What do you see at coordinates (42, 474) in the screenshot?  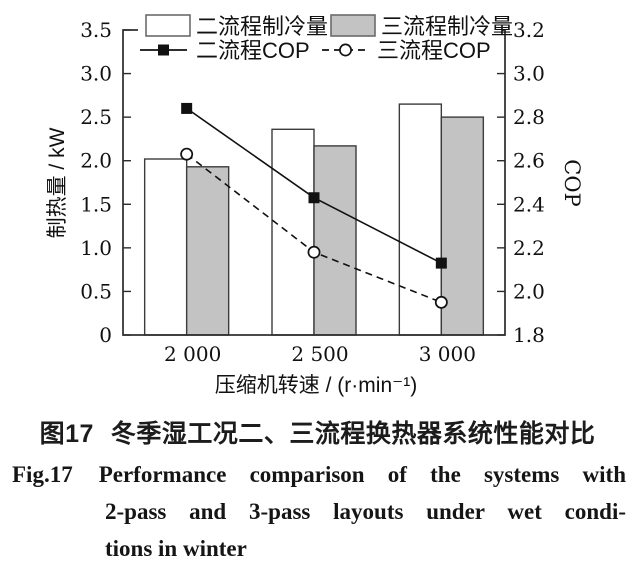 I see `figure-number-en: Fig.17` at bounding box center [42, 474].